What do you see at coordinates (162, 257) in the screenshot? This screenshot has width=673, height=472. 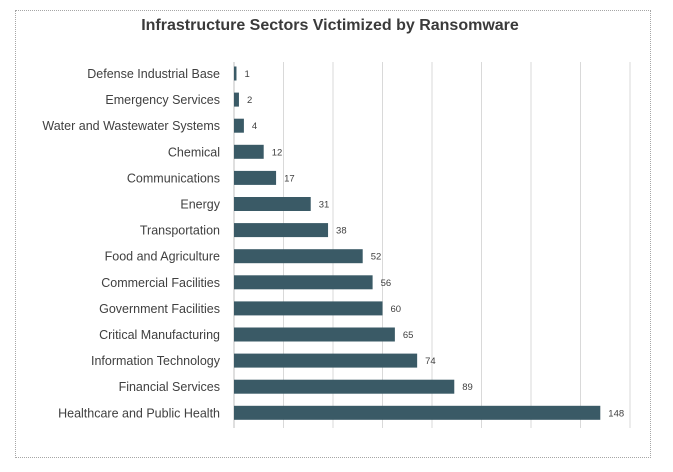 I see `category-label: Food and Agriculture` at bounding box center [162, 257].